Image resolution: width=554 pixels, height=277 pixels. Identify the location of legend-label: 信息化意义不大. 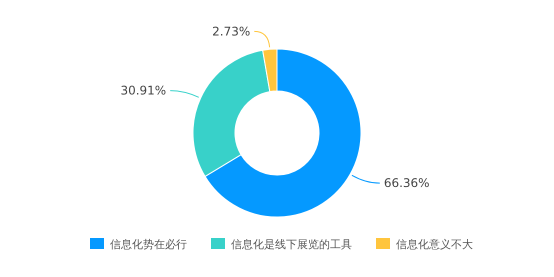
(434, 244).